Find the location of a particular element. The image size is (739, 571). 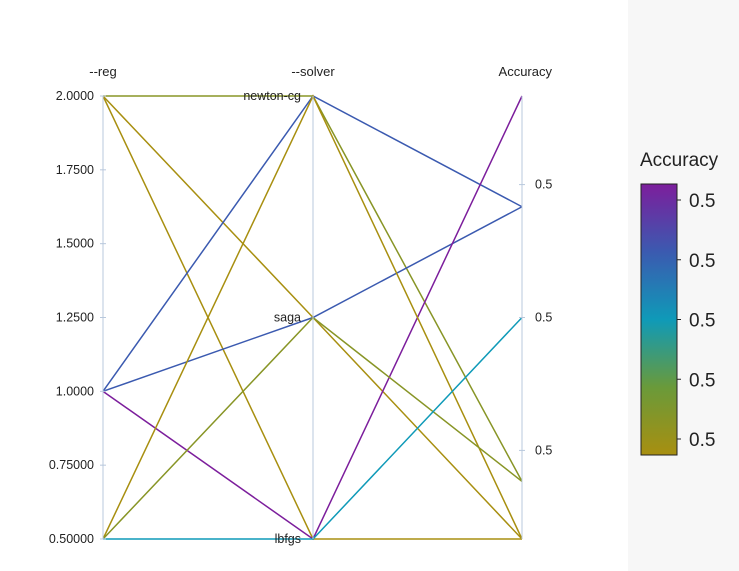

tick-label: 1.2500 is located at coordinates (75, 318).